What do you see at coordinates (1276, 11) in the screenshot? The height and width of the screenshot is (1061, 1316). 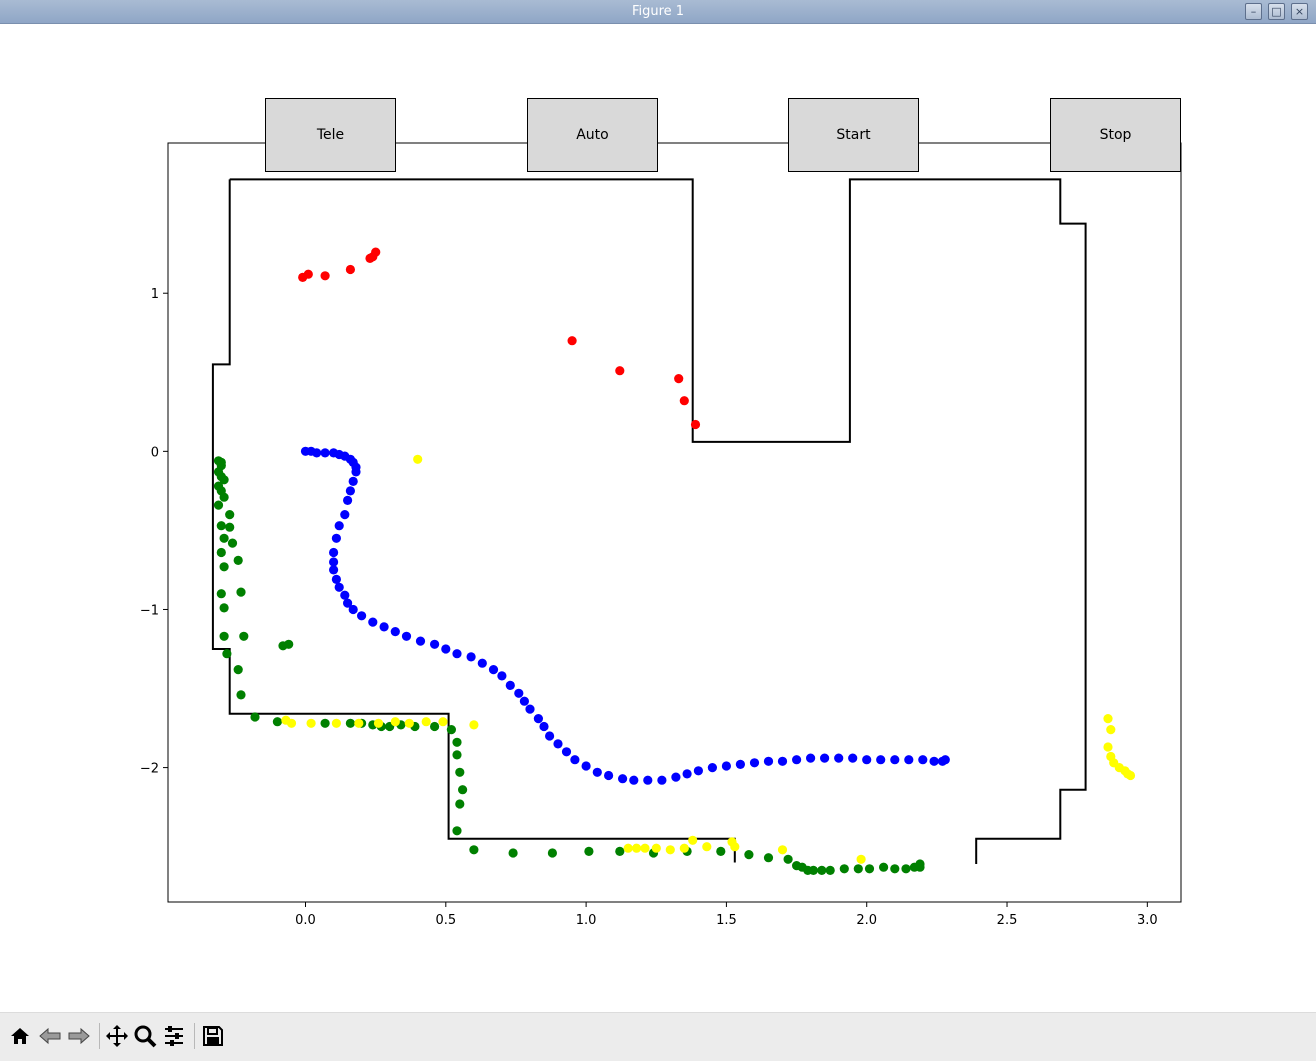 I see `maximize-icon: □` at bounding box center [1276, 11].